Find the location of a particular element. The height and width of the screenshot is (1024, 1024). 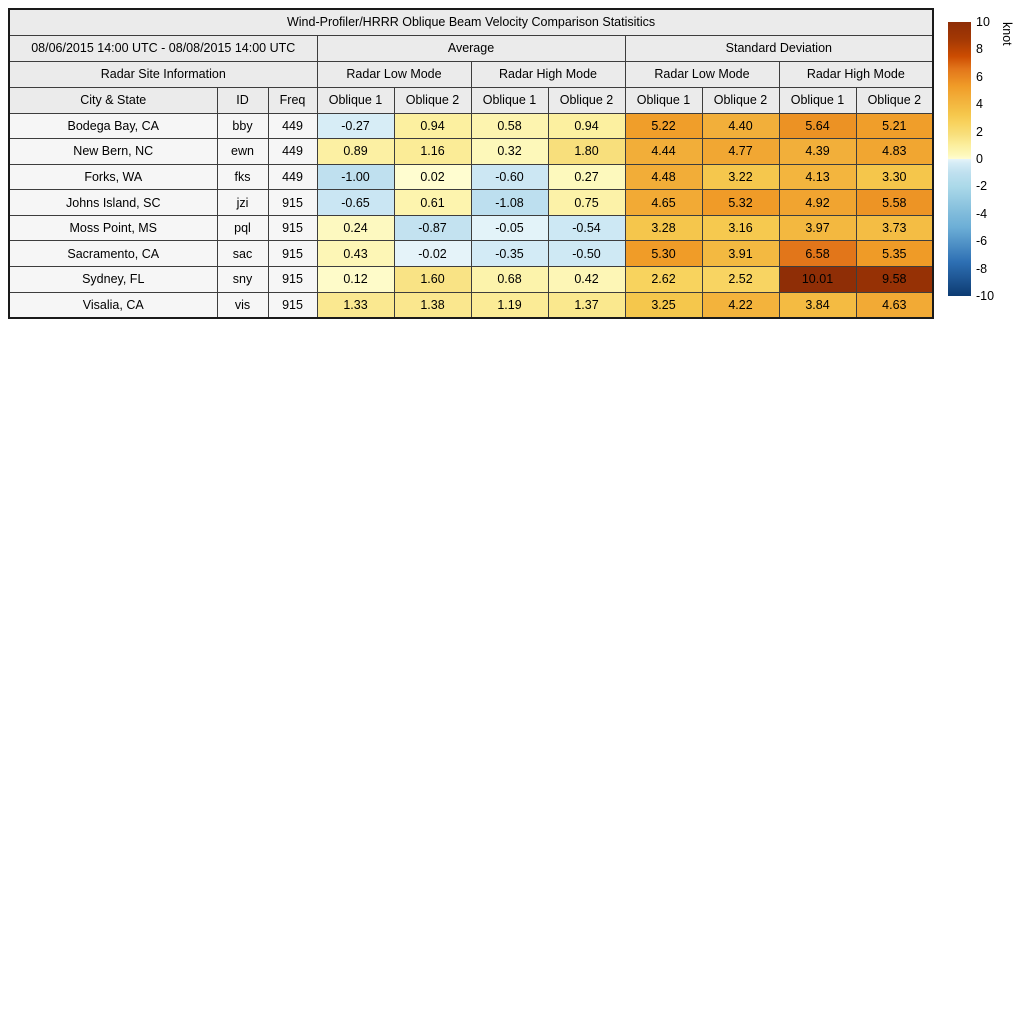

value-cell: 0.75 is located at coordinates (586, 202).